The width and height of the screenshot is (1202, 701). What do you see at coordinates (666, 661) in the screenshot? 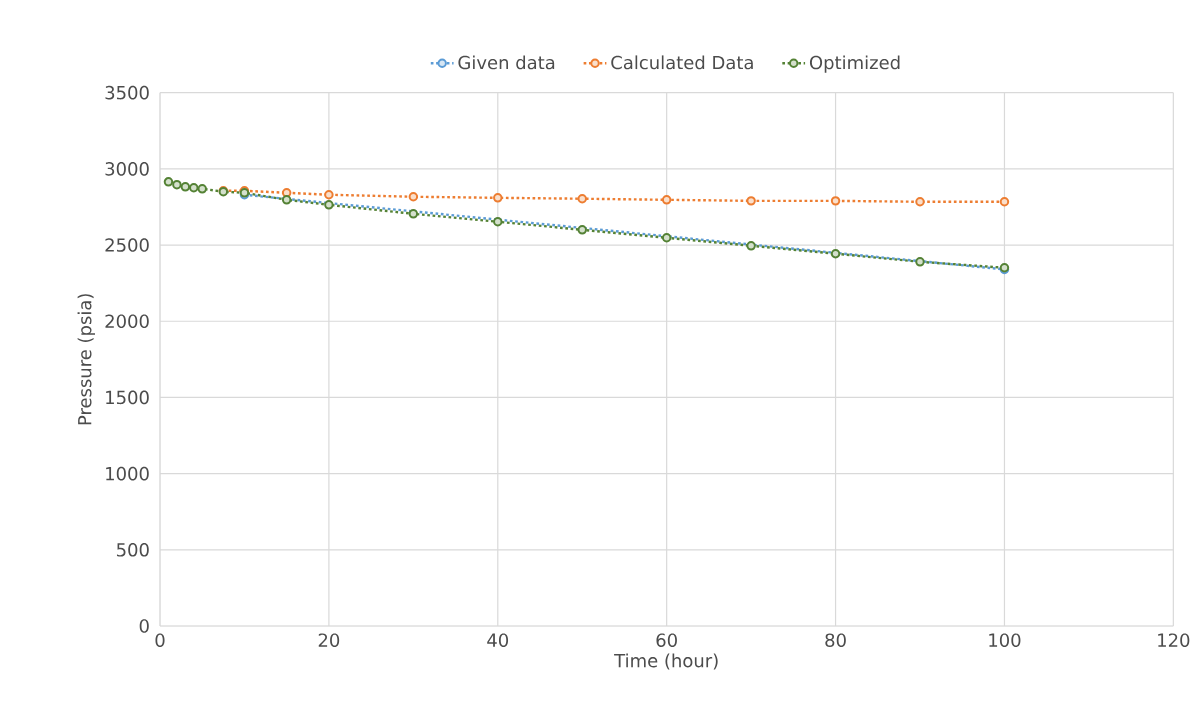
I see `x-axis-title: Time (hour)` at bounding box center [666, 661].